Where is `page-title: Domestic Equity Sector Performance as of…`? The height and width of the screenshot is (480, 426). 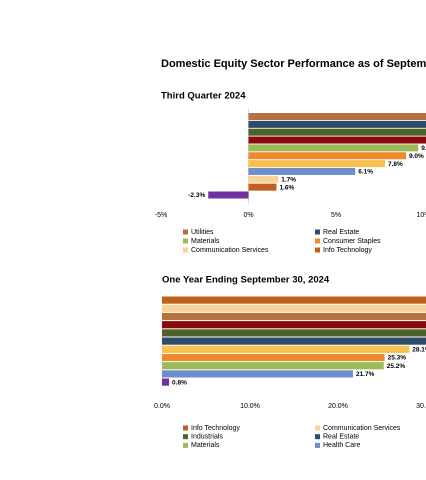
page-title: Domestic Equity Sector Performance as of… is located at coordinates (293, 64).